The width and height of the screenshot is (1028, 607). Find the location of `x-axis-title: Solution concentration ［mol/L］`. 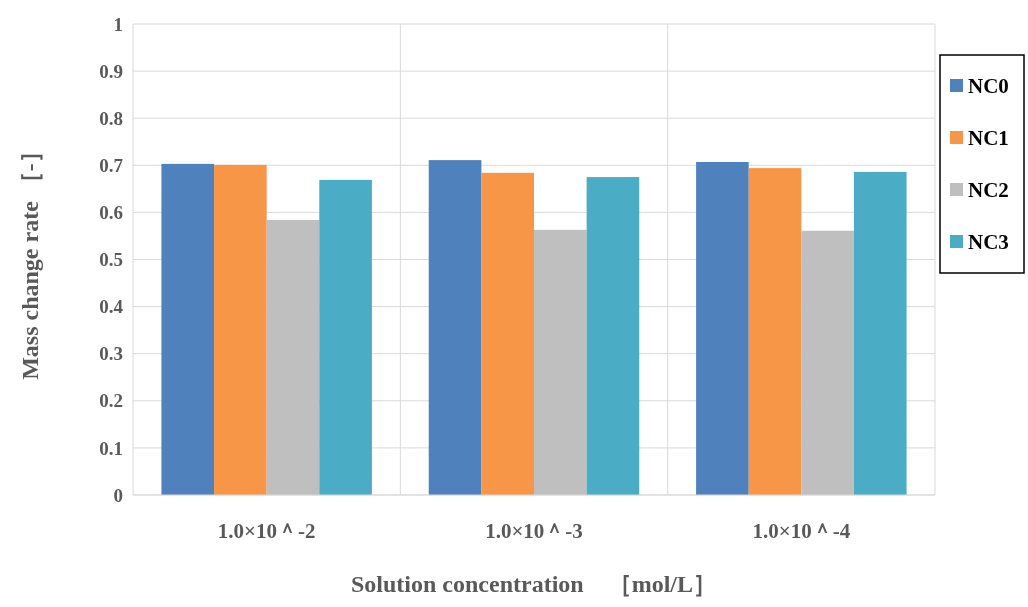

x-axis-title: Solution concentration ［mol/L］ is located at coordinates (534, 584).